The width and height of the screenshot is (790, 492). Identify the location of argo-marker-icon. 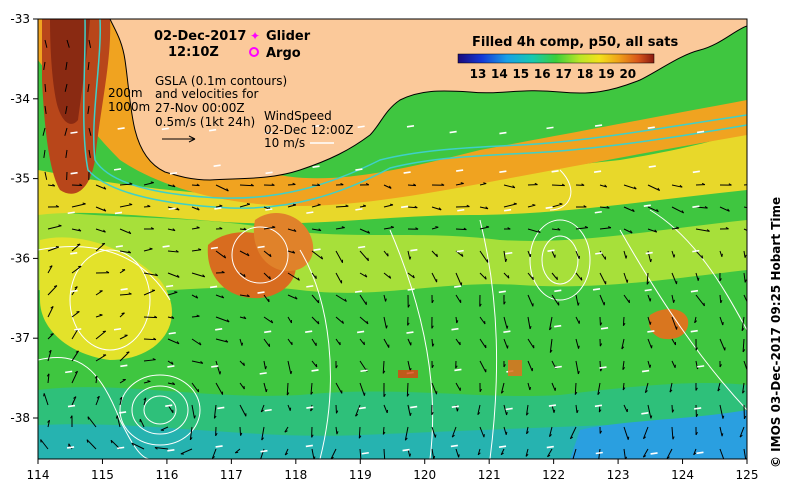
(254, 52).